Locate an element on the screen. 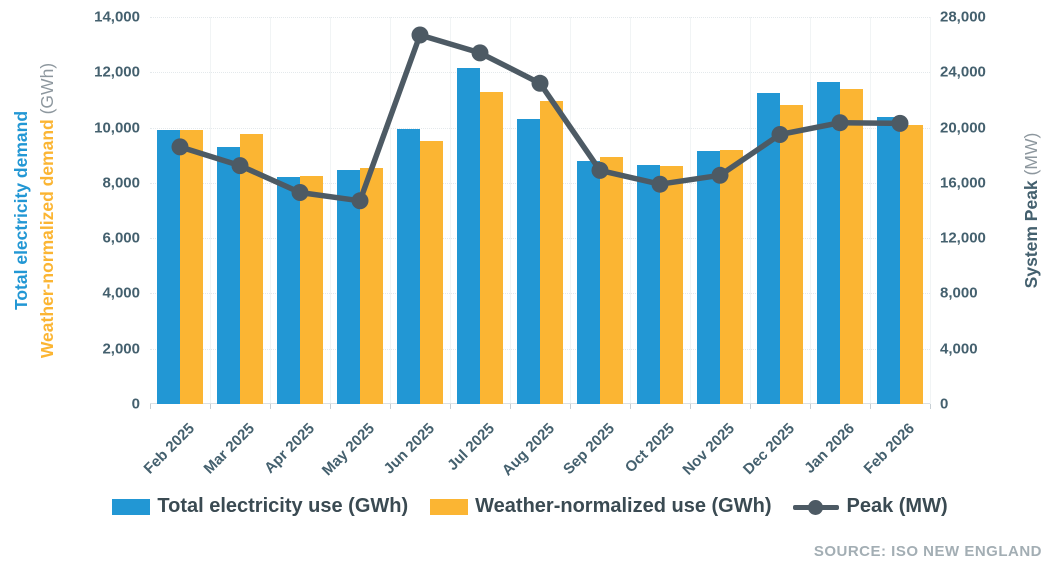 The image size is (1060, 567). bar-total-electricity-use-gwh-dec-2025 is located at coordinates (768, 248).